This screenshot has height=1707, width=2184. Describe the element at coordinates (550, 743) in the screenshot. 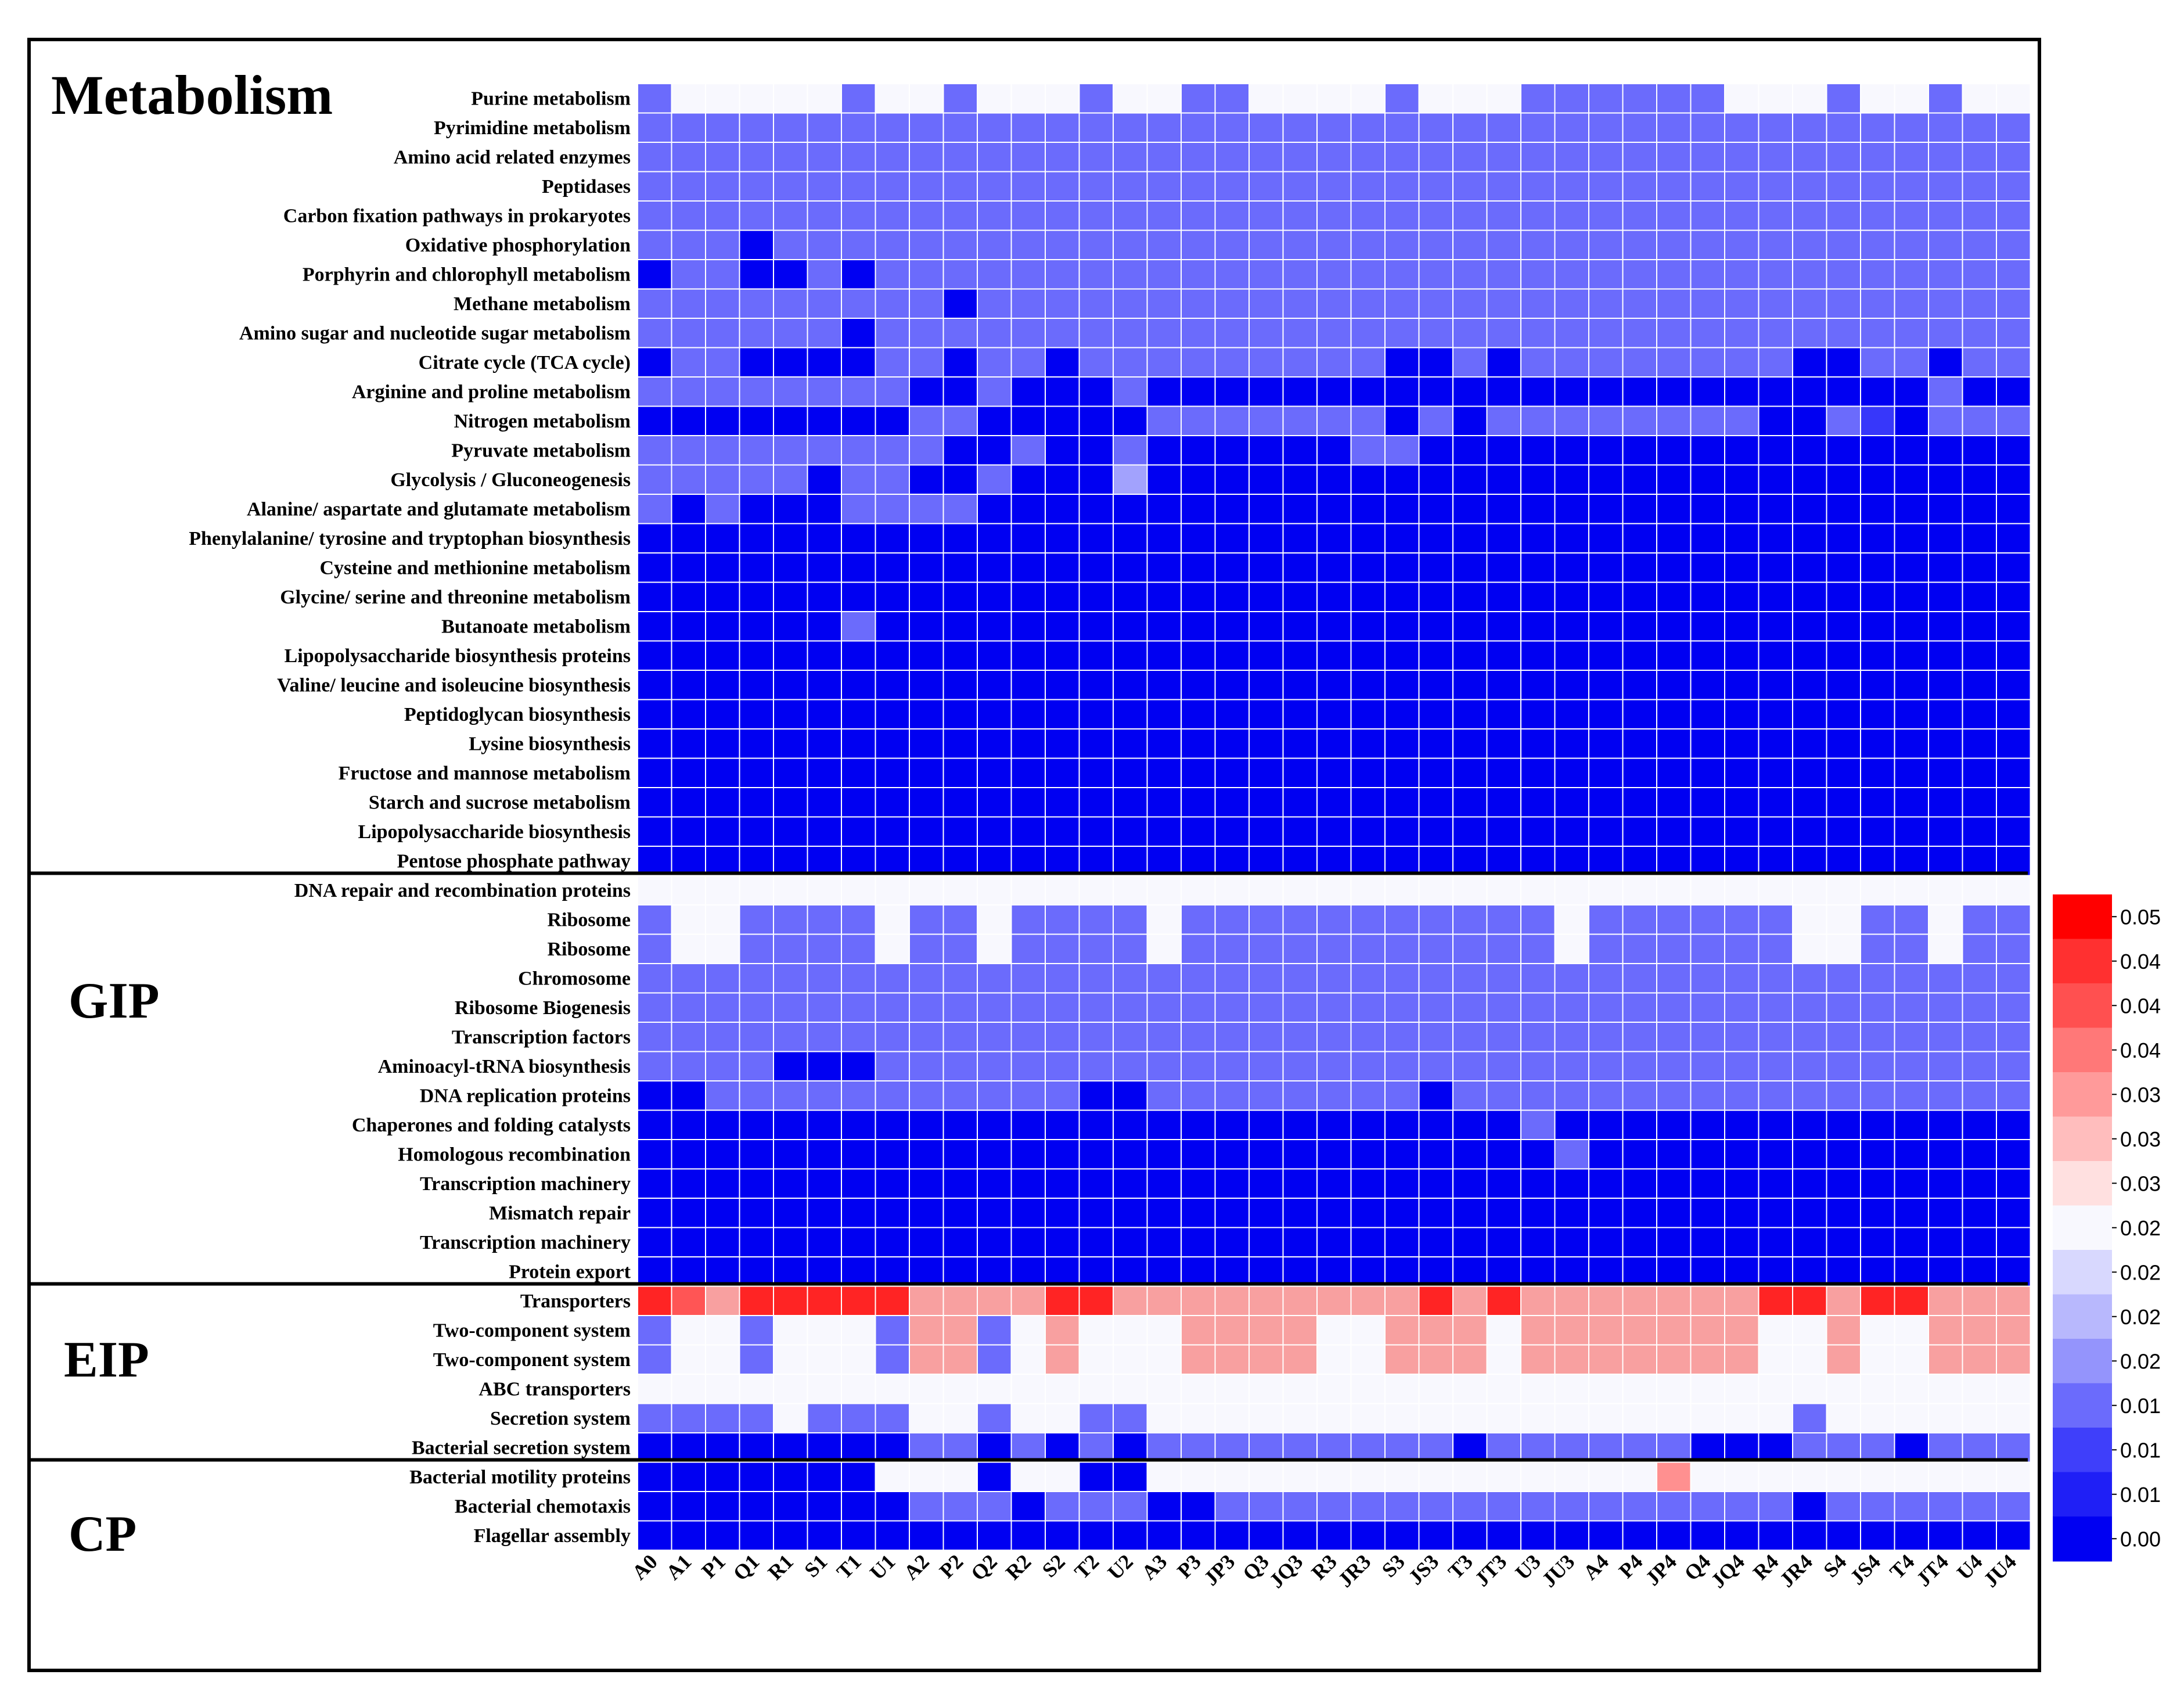

I see `row-label: Lysine biosynthesis` at that location.